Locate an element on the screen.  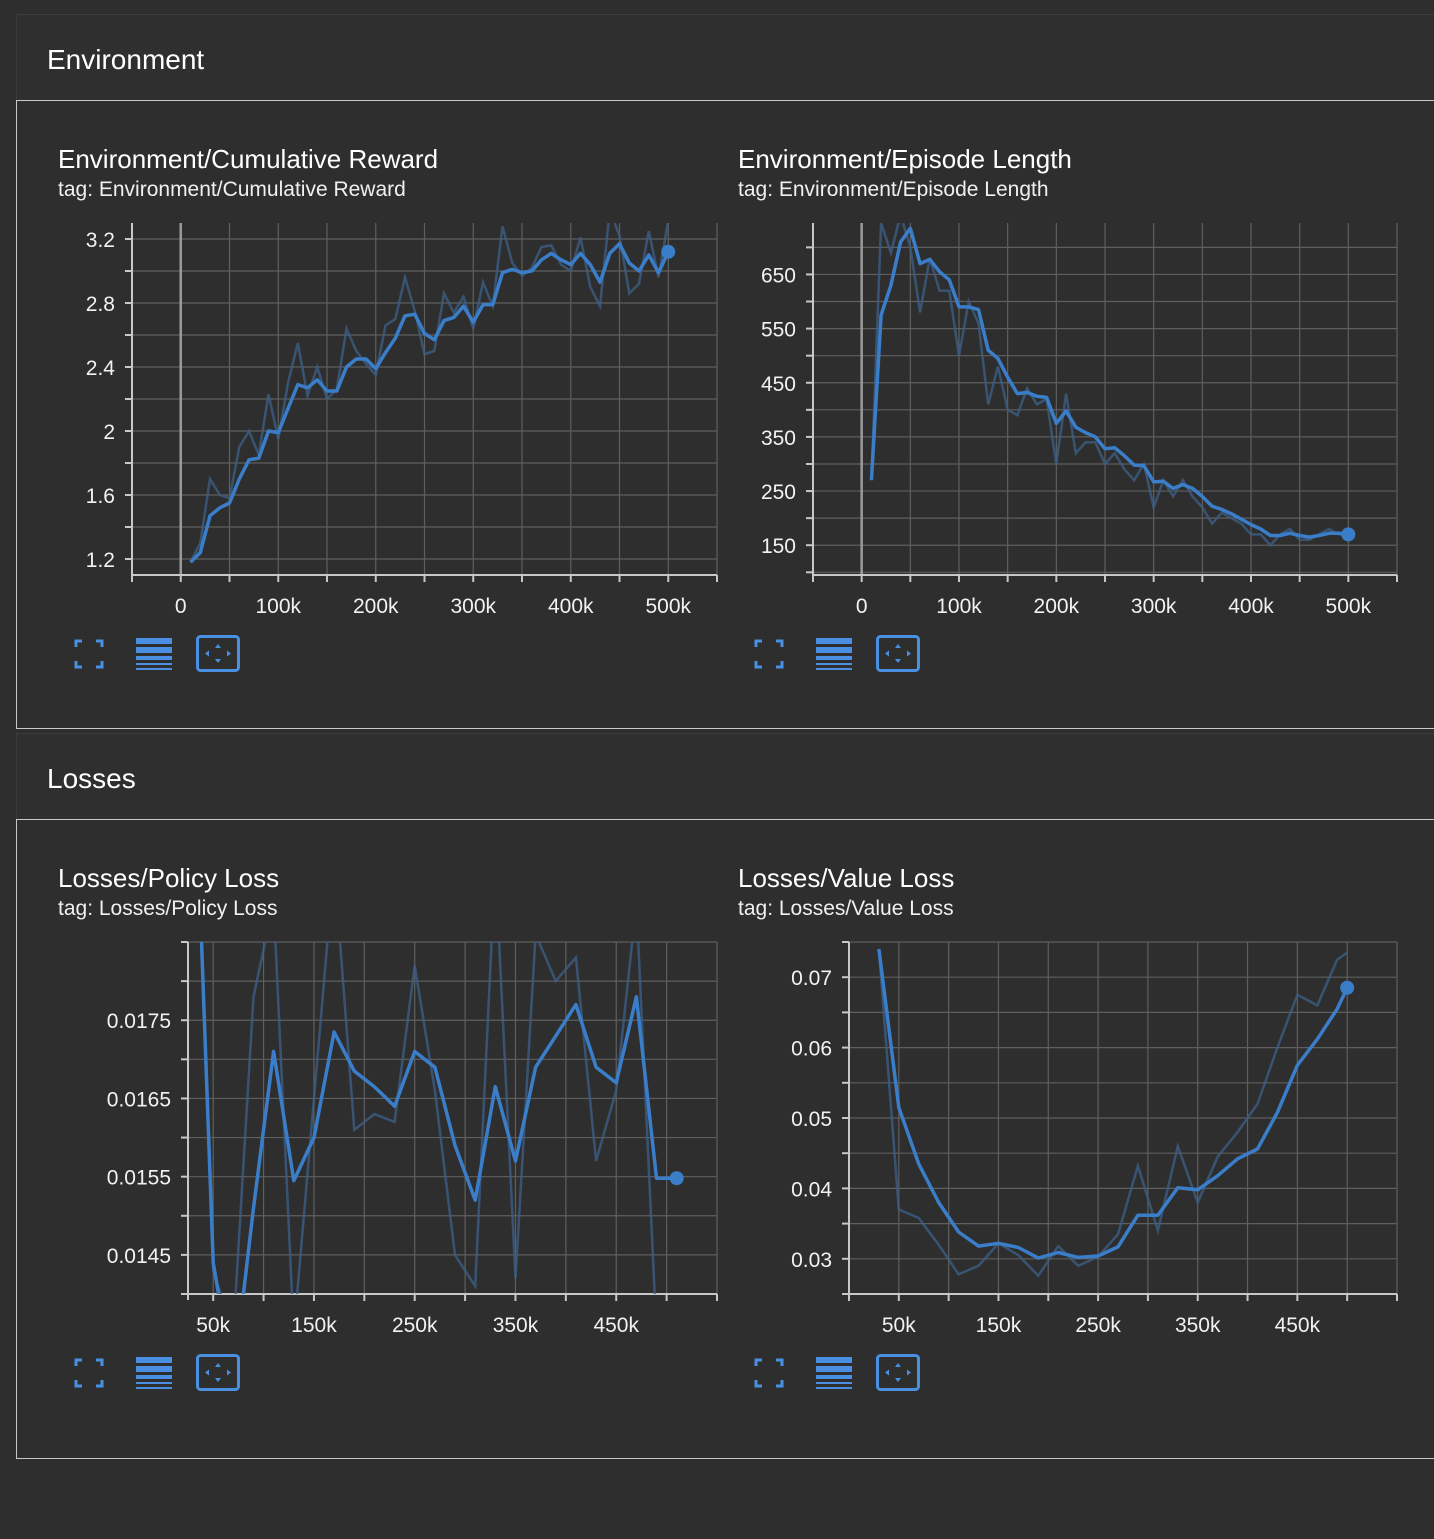
y-tick-label: 550 is located at coordinates (778, 330).